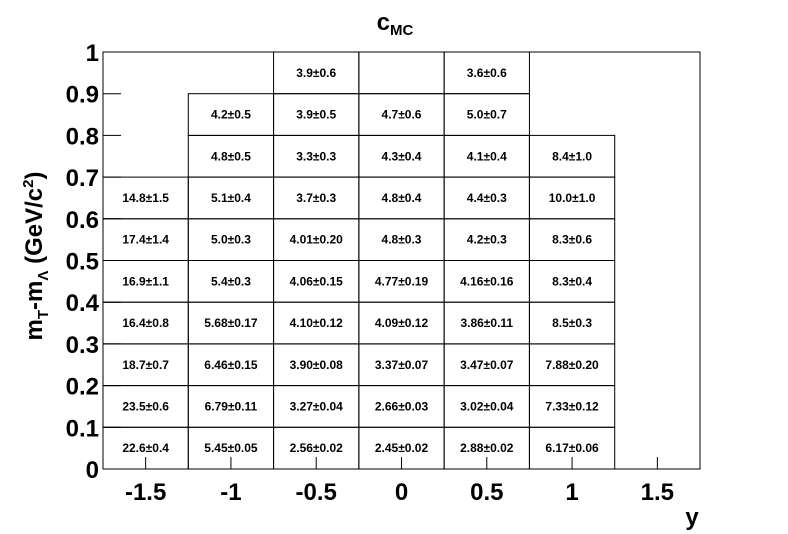 This screenshot has height=534, width=788. I want to click on table-cell-value: 3.3±0.3, so click(316, 156).